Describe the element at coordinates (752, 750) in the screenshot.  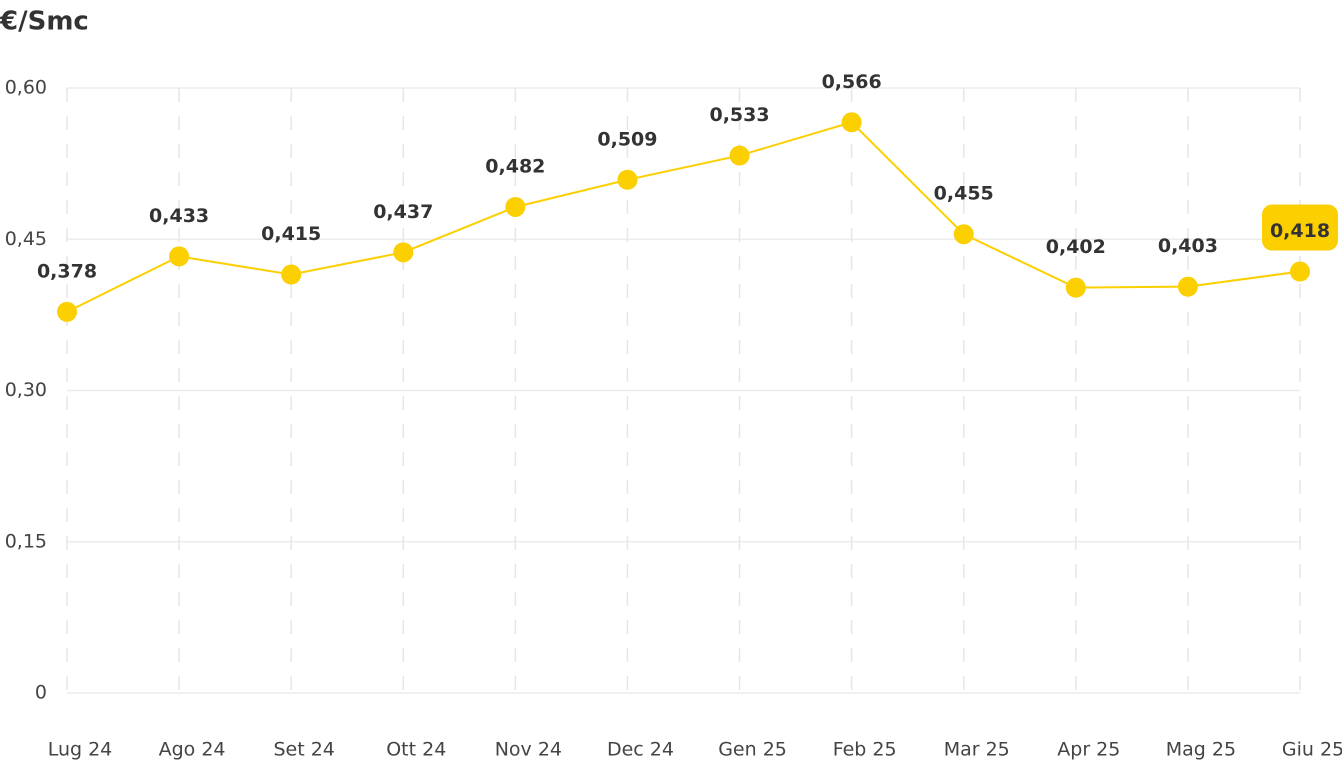
I see `x-tick-label: Gen 25` at that location.